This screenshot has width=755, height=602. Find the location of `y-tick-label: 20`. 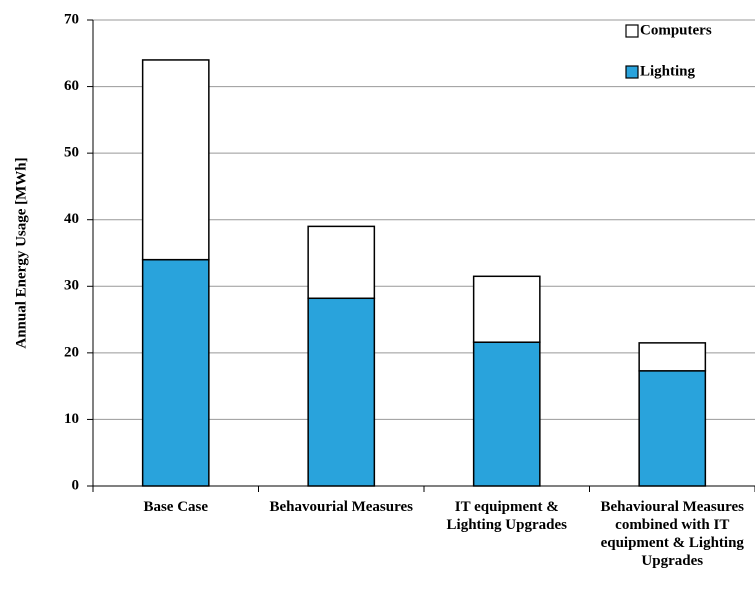

y-tick-label: 20 is located at coordinates (71, 352).